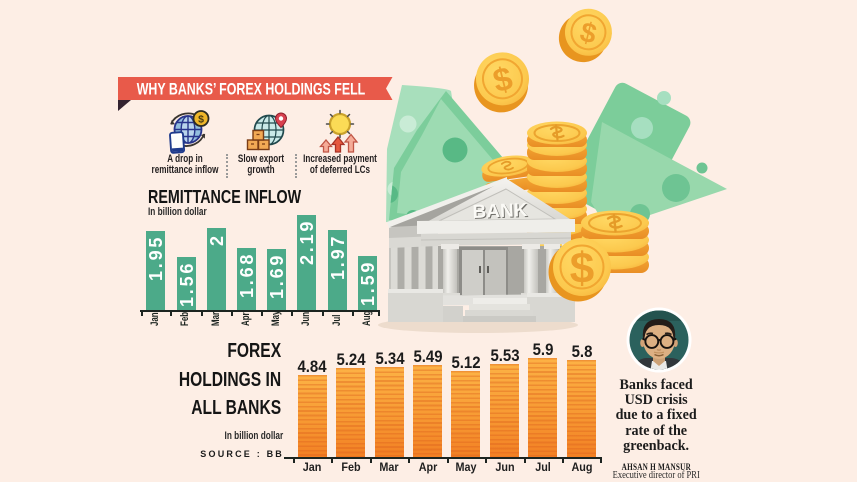  Describe the element at coordinates (251, 90) in the screenshot. I see `svg-text: WHY BANKS’ FOREX HOLDINGS FELL` at that location.